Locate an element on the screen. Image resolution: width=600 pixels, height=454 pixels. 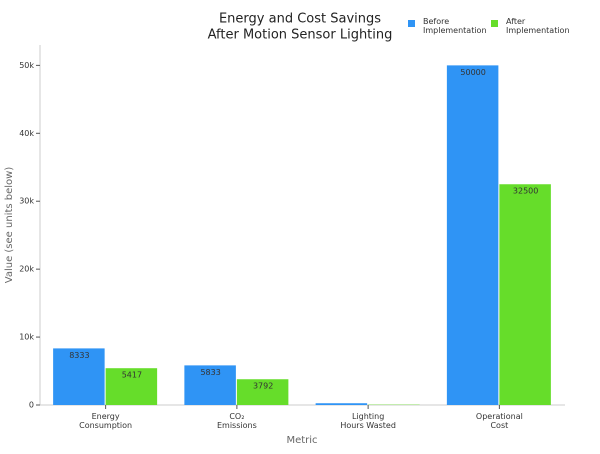
y-tick-label: 10k is located at coordinates (26, 337).